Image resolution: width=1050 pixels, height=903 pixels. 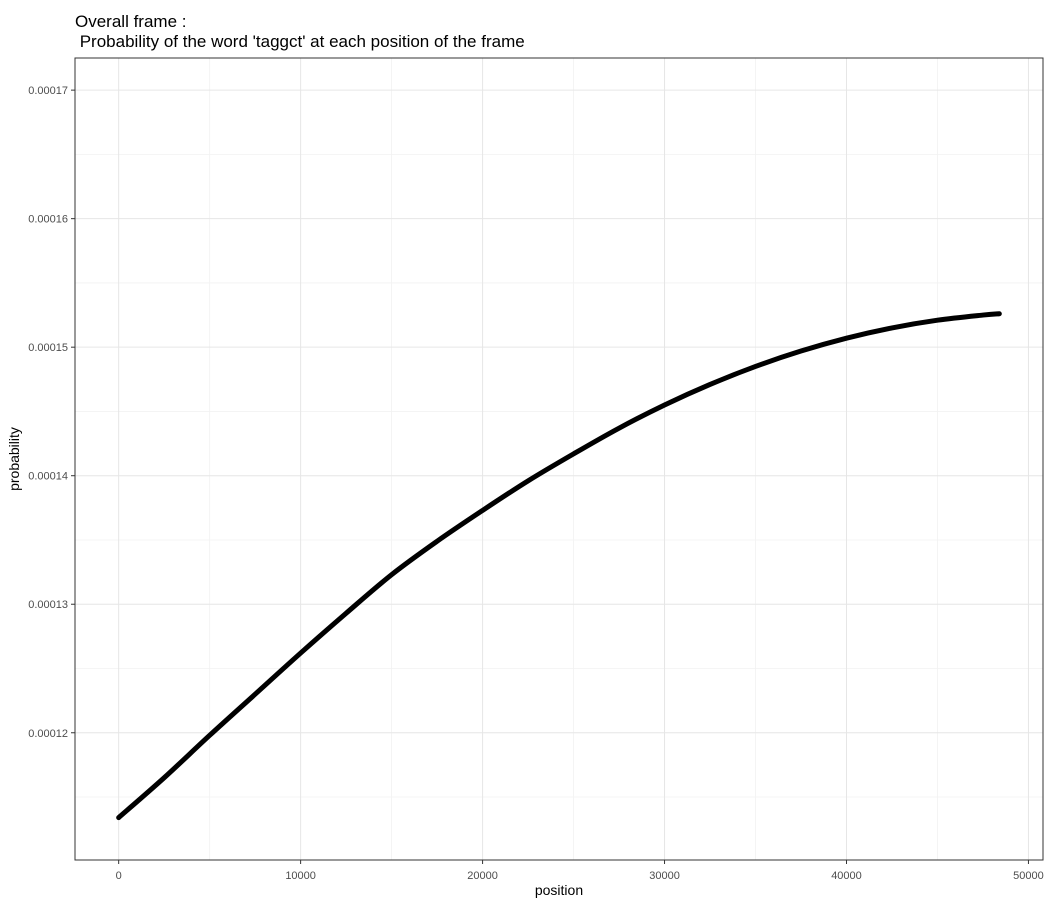 I want to click on y-tick-label: 0.00012, so click(x=48, y=734).